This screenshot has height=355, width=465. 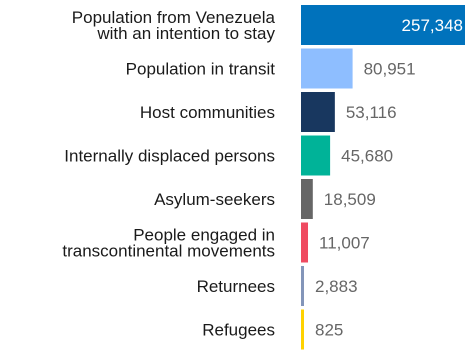 What do you see at coordinates (236, 286) in the screenshot?
I see `category-label-6: Returnees` at bounding box center [236, 286].